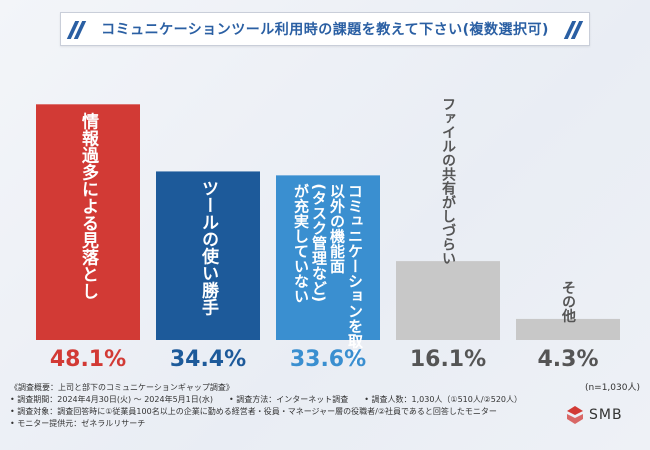  I want to click on bar-label: 情報過多による見落とし, so click(89, 205).